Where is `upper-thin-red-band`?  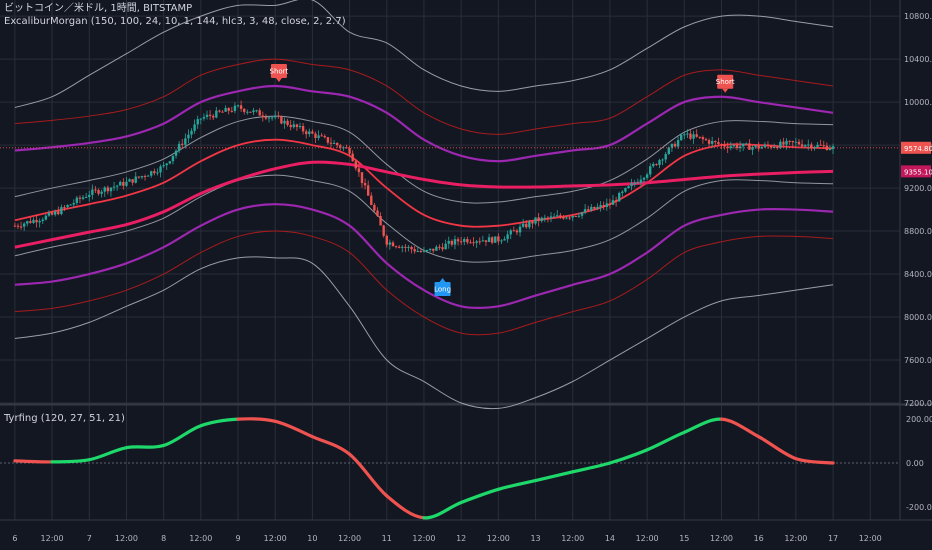 upper-thin-red-band is located at coordinates (424, 96).